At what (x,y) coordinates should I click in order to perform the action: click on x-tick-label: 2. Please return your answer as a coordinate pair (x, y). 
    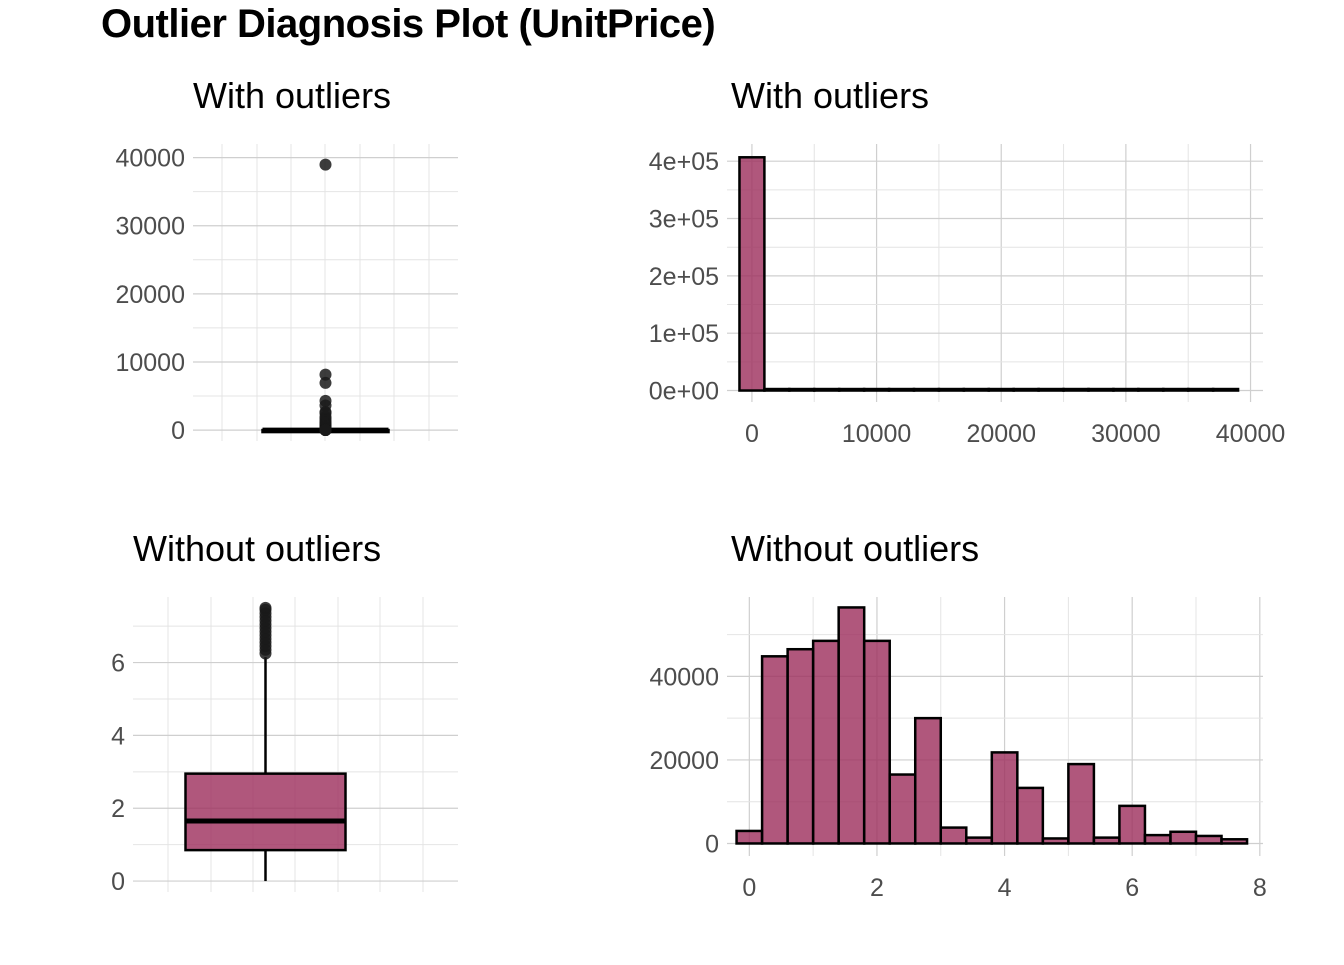
    Looking at the image, I should click on (877, 888).